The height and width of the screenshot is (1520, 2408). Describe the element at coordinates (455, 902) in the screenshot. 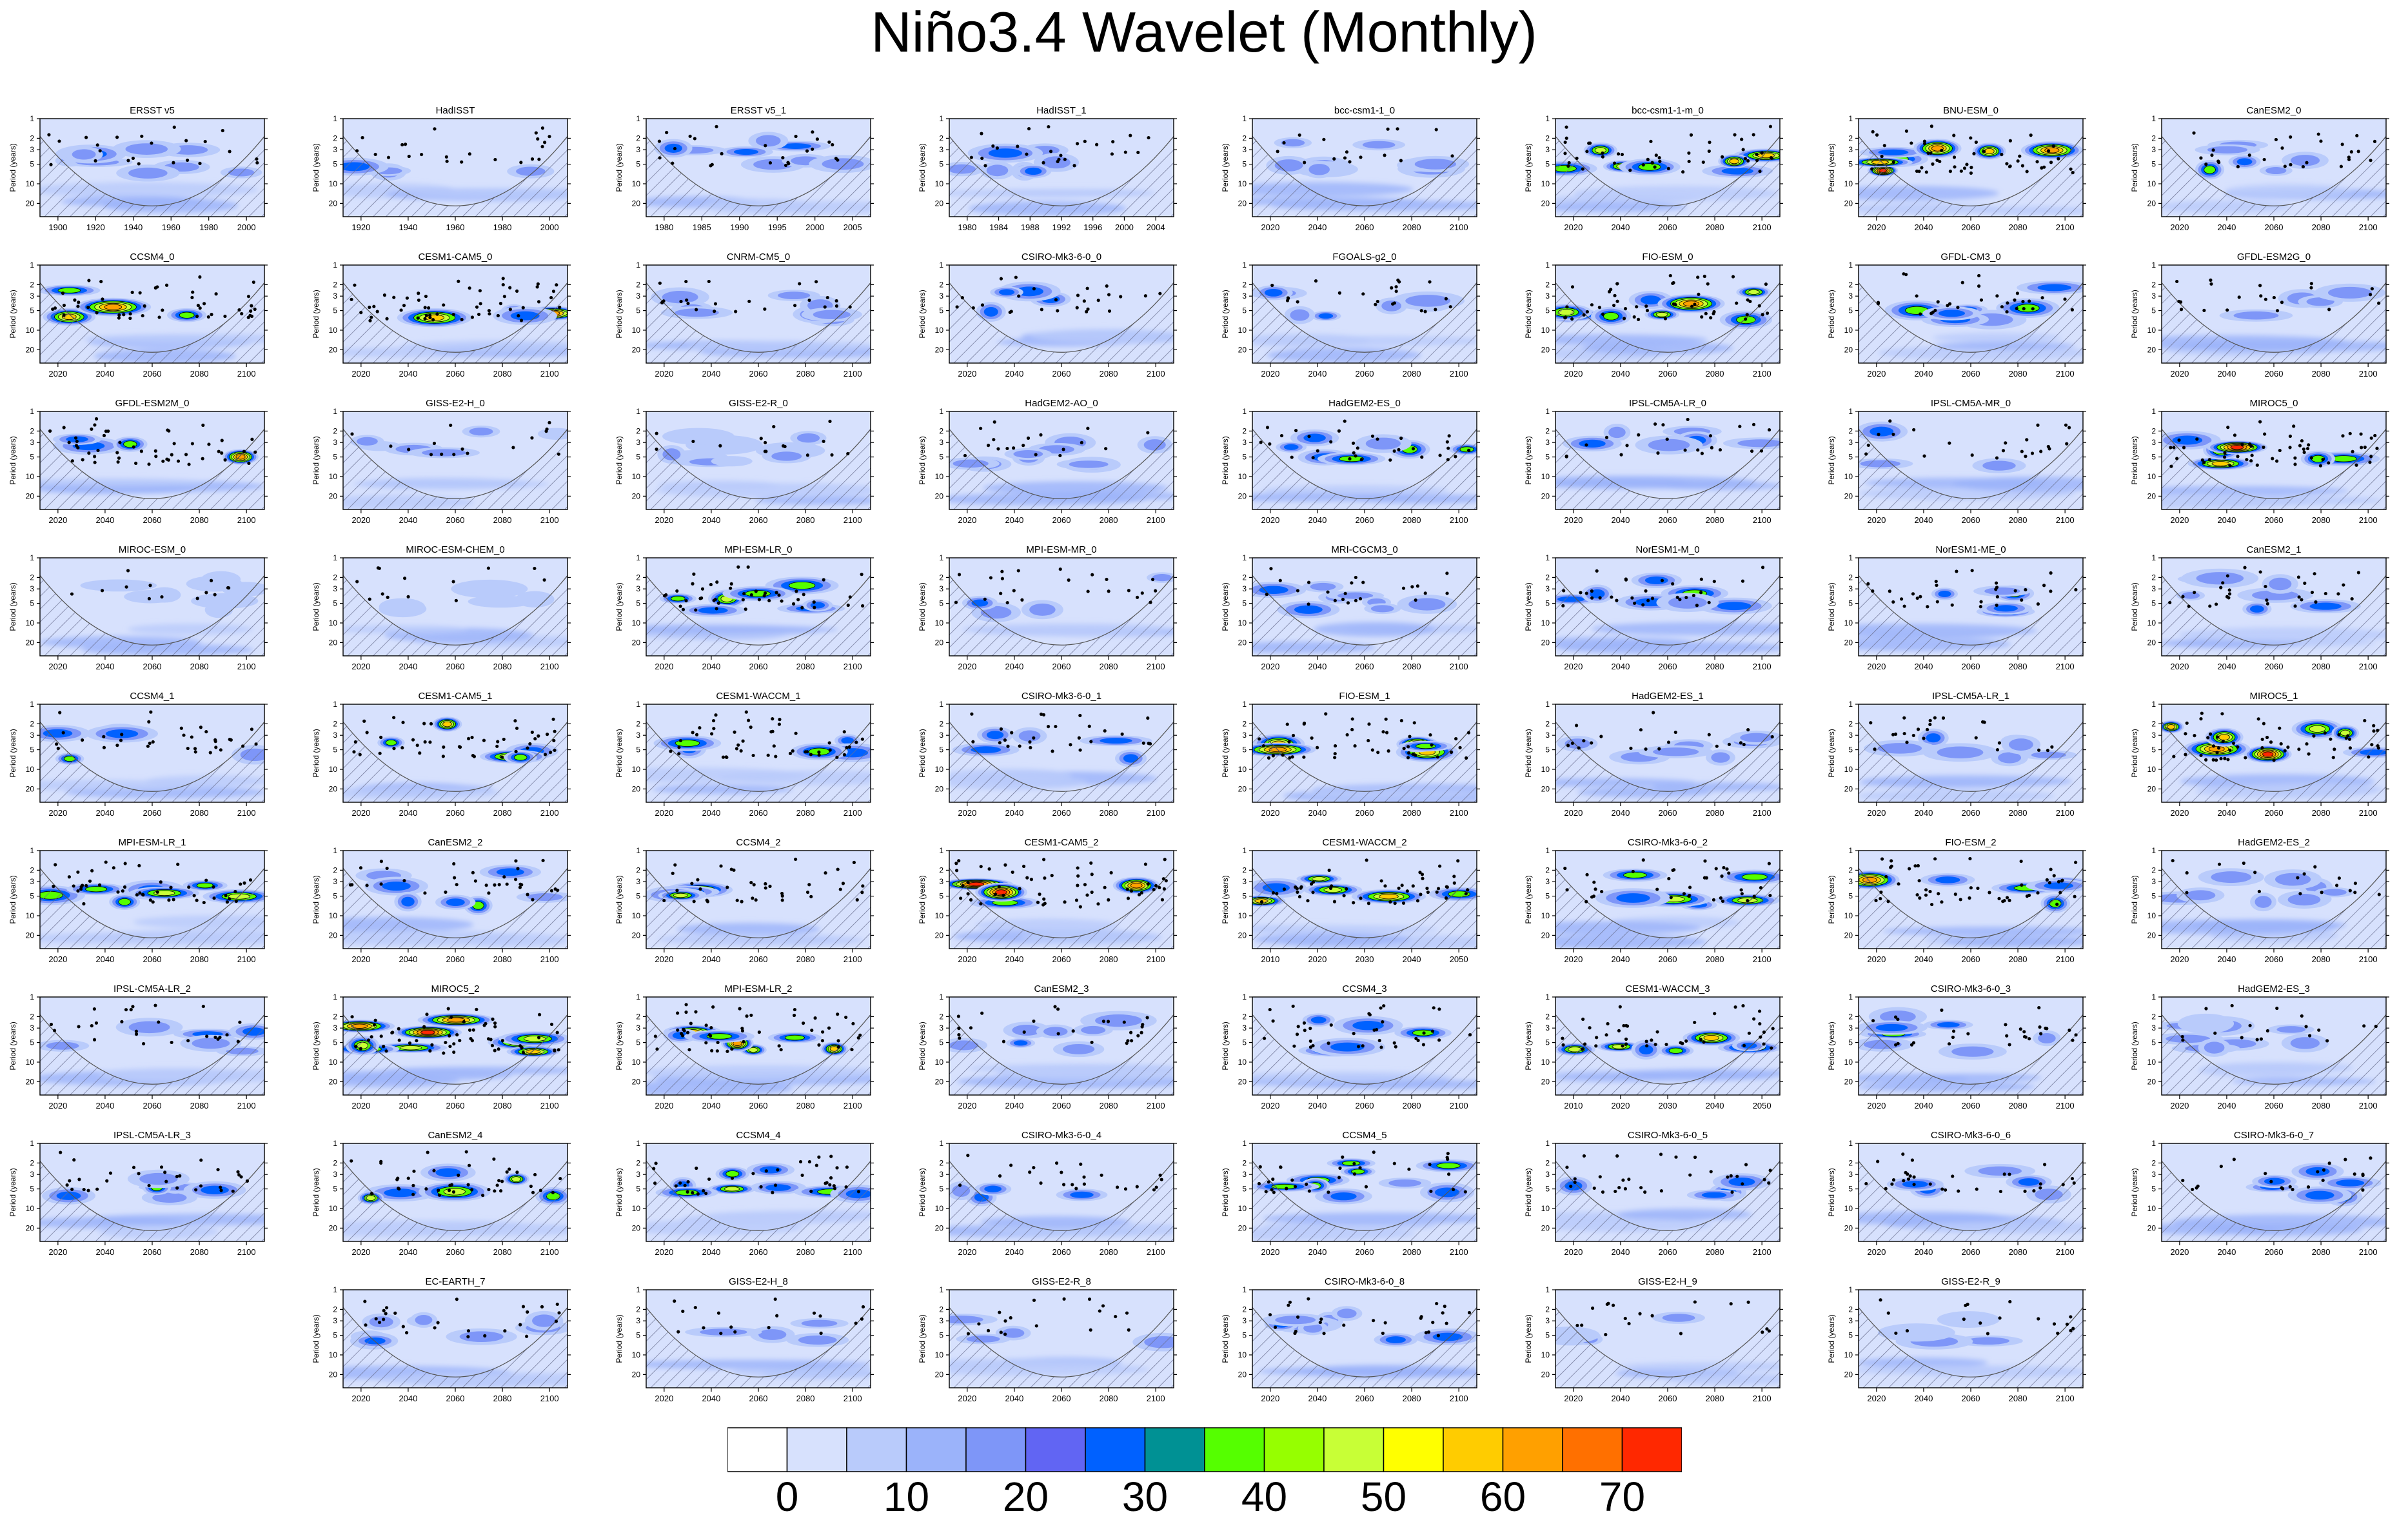

I see `coi-curve` at that location.